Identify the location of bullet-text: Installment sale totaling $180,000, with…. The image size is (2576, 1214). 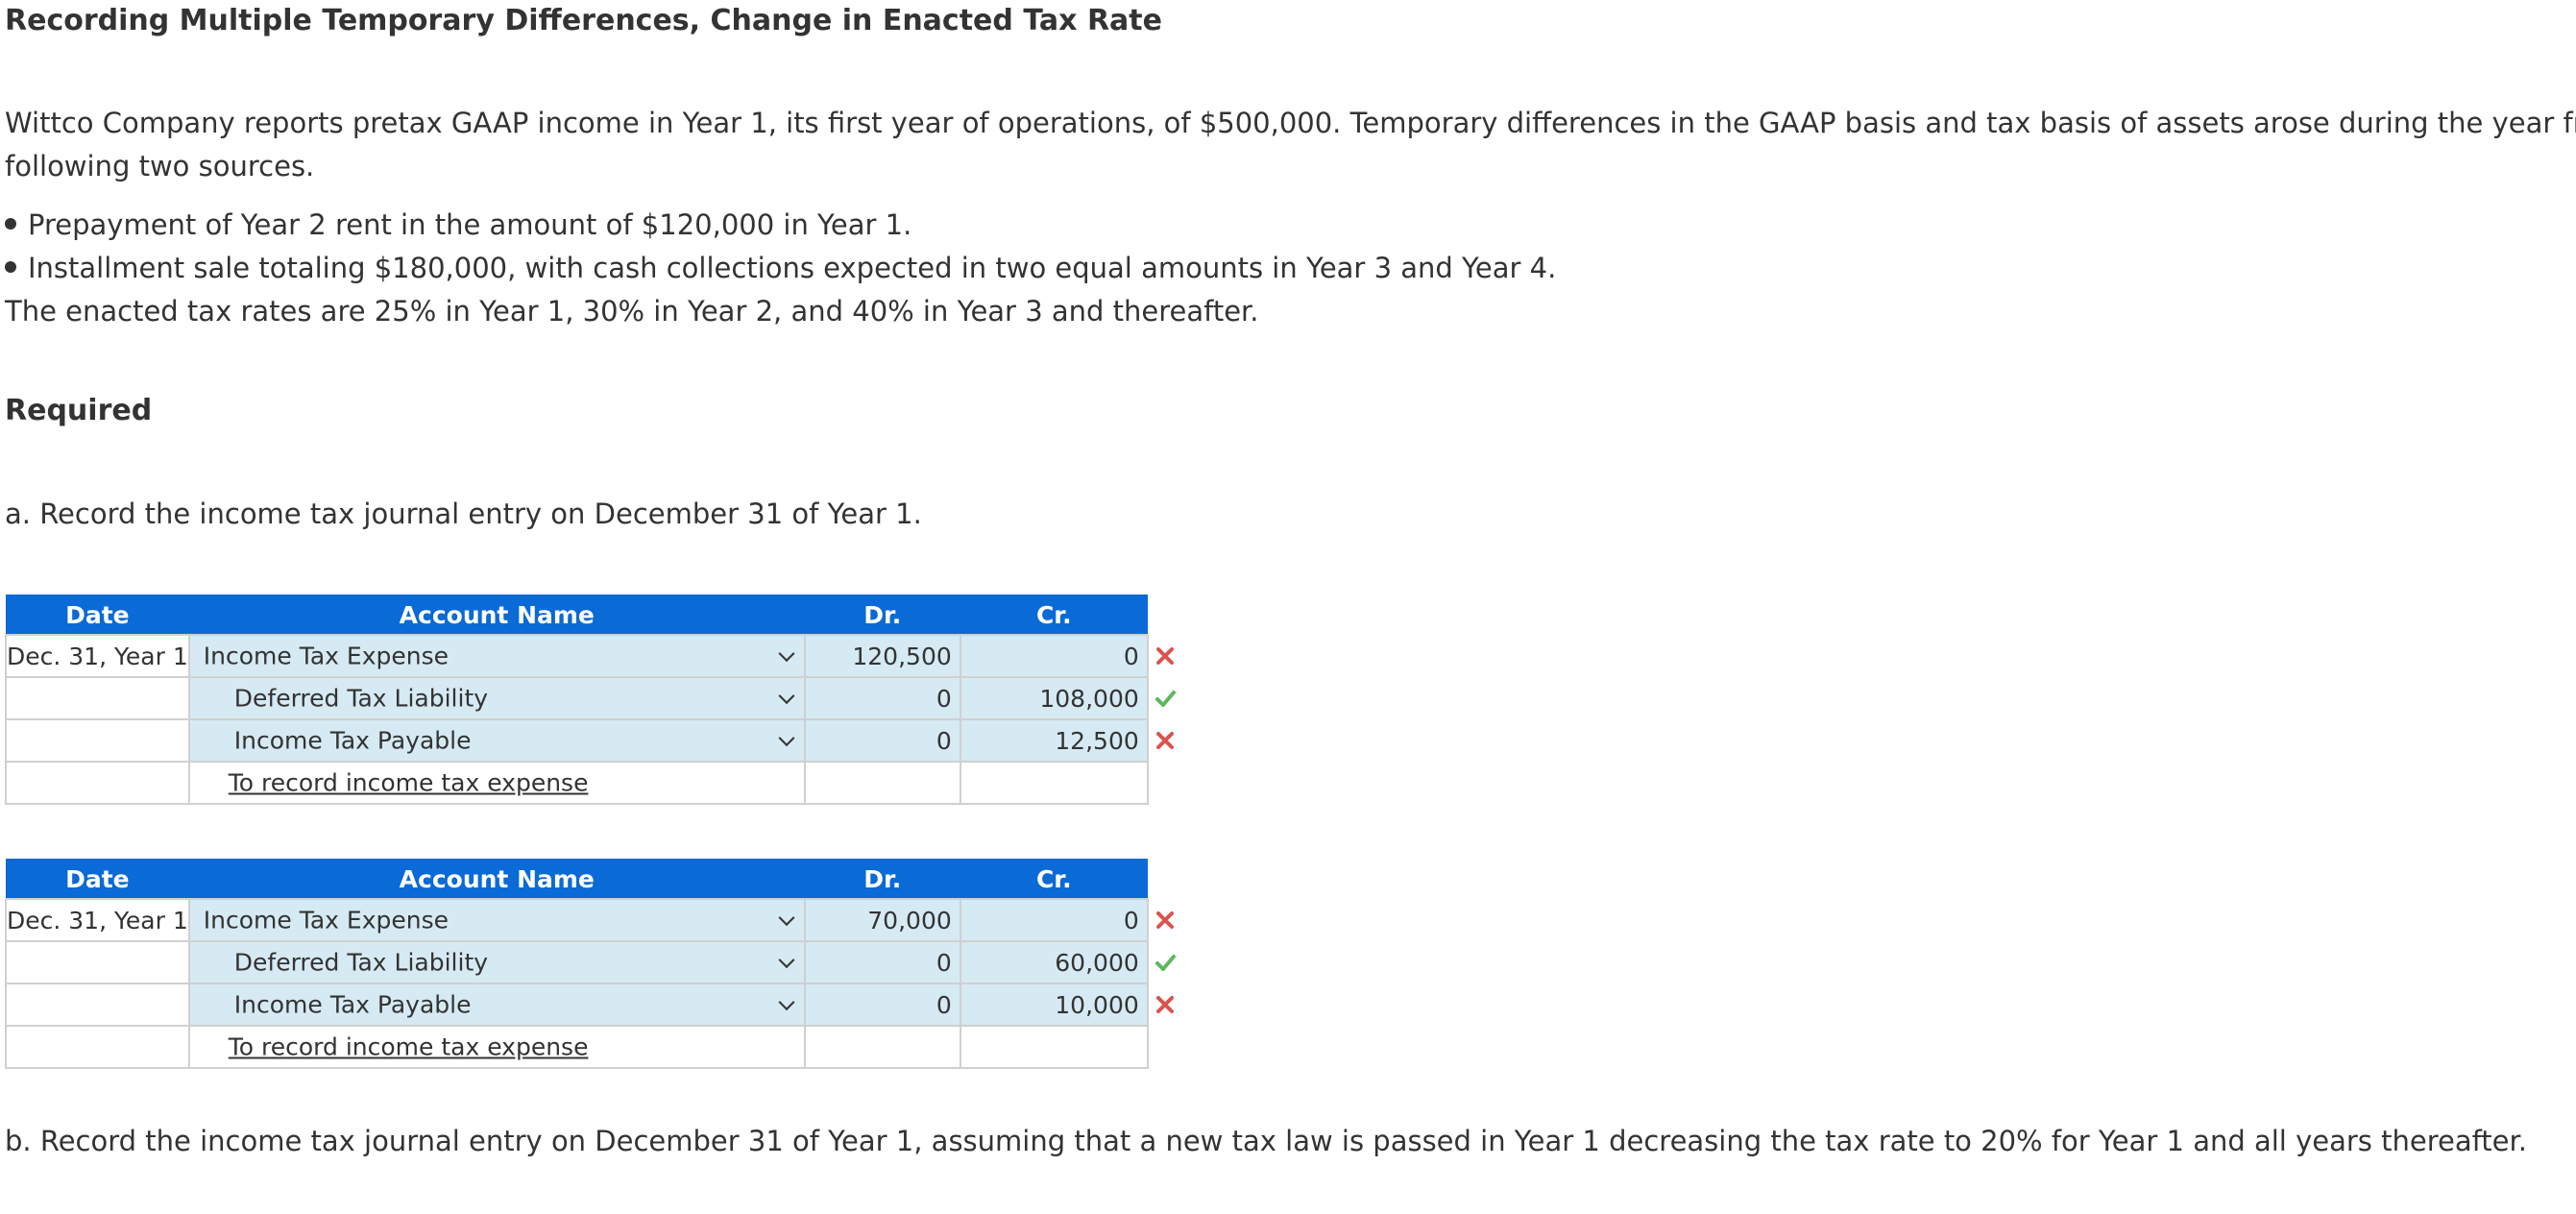
(792, 268).